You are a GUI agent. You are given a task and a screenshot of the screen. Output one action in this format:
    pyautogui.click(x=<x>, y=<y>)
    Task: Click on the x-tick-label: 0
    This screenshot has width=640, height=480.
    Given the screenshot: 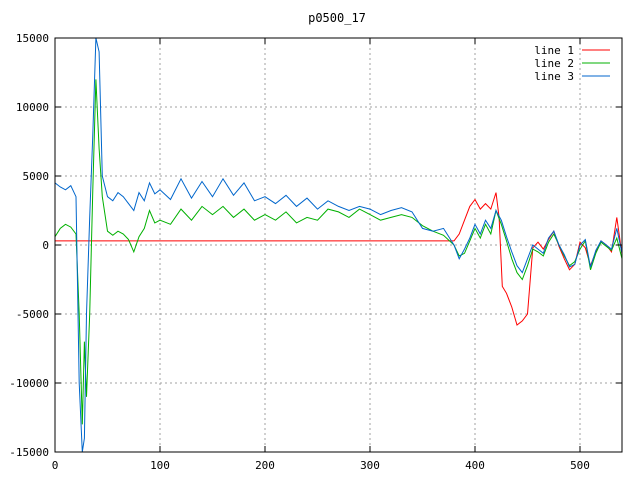 What is the action you would take?
    pyautogui.click(x=55, y=465)
    